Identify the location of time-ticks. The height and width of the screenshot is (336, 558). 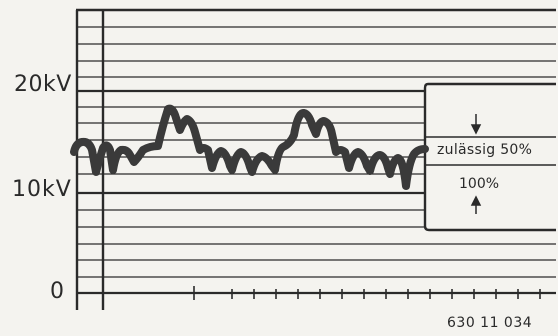
(367, 293).